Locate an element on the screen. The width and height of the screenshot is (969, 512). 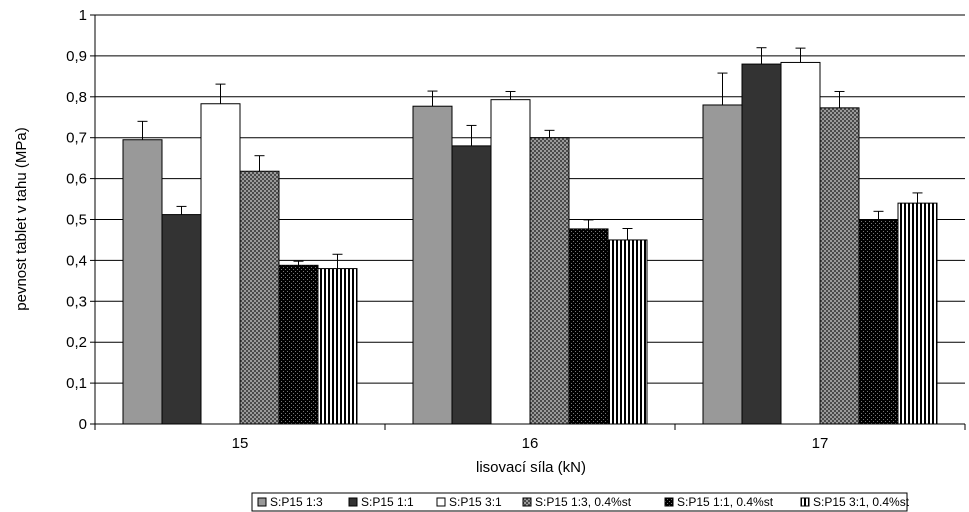
legend-label: S:P15 1:1, 0.4%st is located at coordinates (725, 502).